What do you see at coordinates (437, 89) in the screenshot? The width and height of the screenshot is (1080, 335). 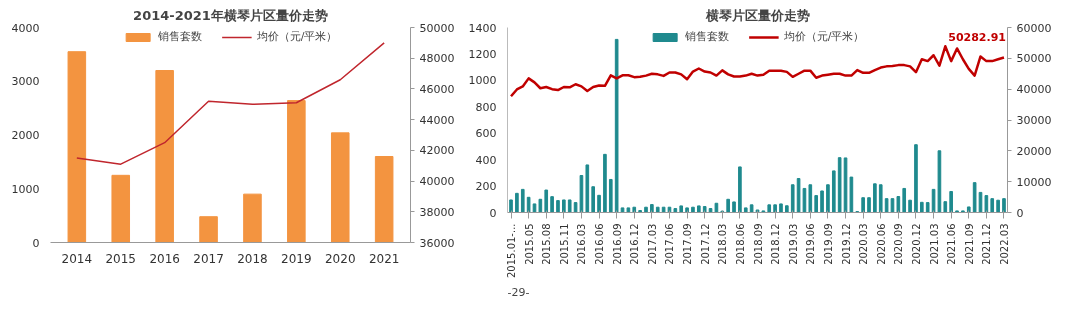 I see `y2-tick-label: 46000` at bounding box center [437, 89].